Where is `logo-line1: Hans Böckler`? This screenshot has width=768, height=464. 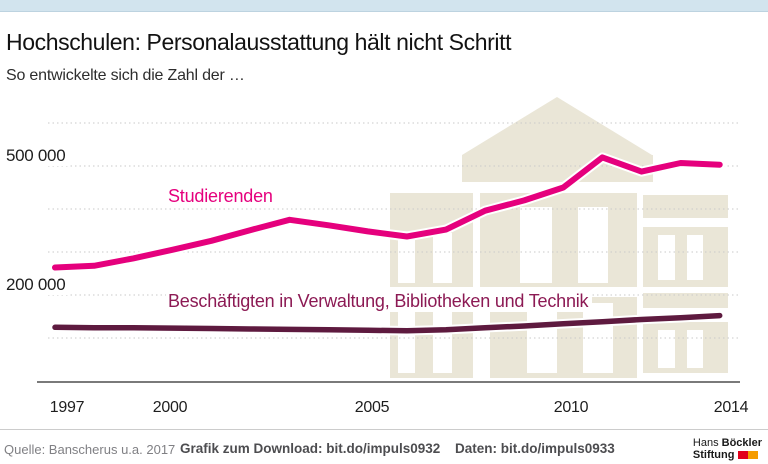 logo-line1: Hans Böckler is located at coordinates (727, 443).